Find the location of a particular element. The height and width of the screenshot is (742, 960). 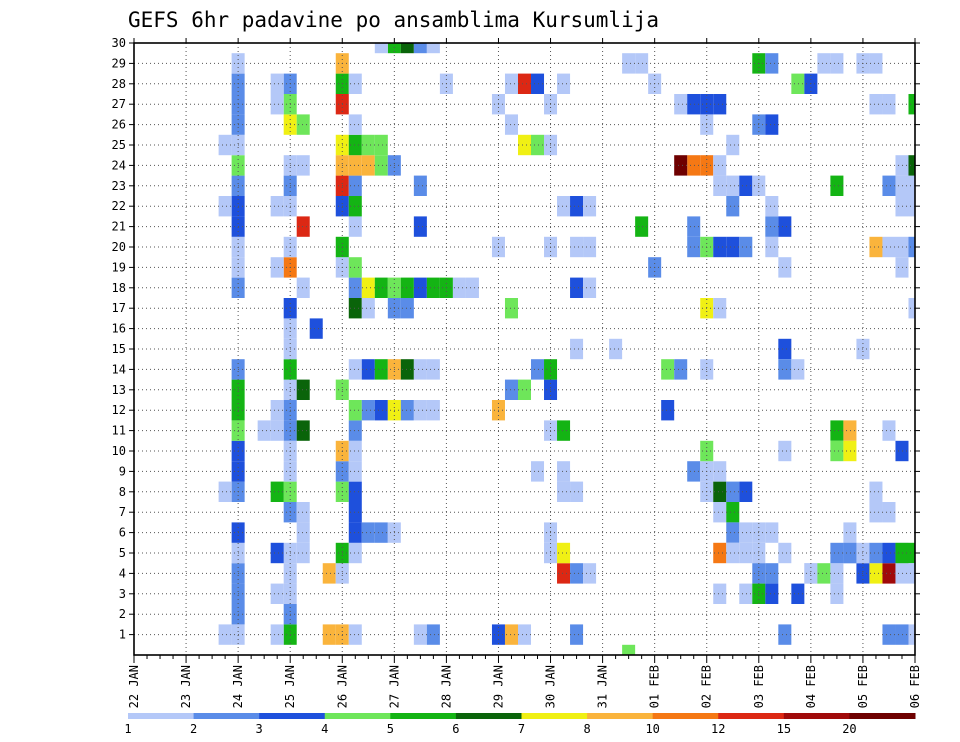

x-tick-label: 03 FEB is located at coordinates (759, 686).